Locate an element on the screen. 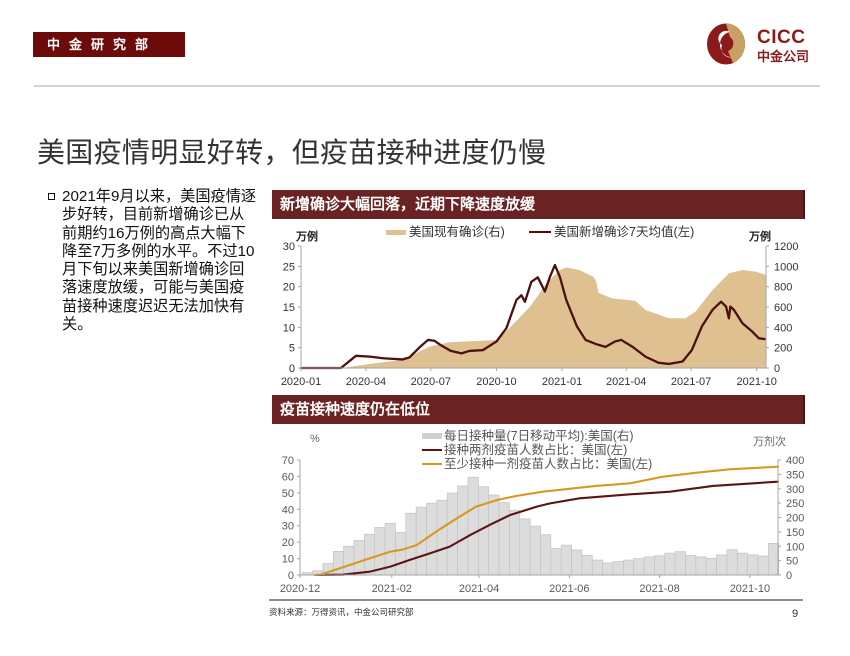 This screenshot has height=656, width=850. legend-swatch-area is located at coordinates (396, 232).